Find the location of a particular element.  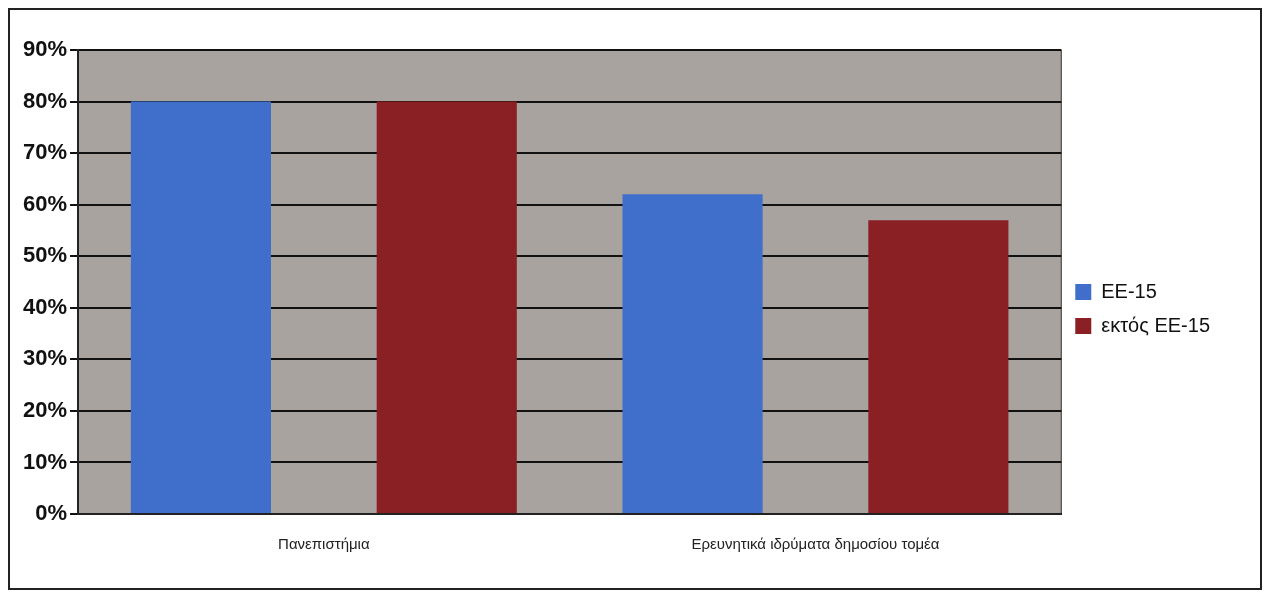

x-tick-label: Πανεπιστήμια is located at coordinates (324, 544).